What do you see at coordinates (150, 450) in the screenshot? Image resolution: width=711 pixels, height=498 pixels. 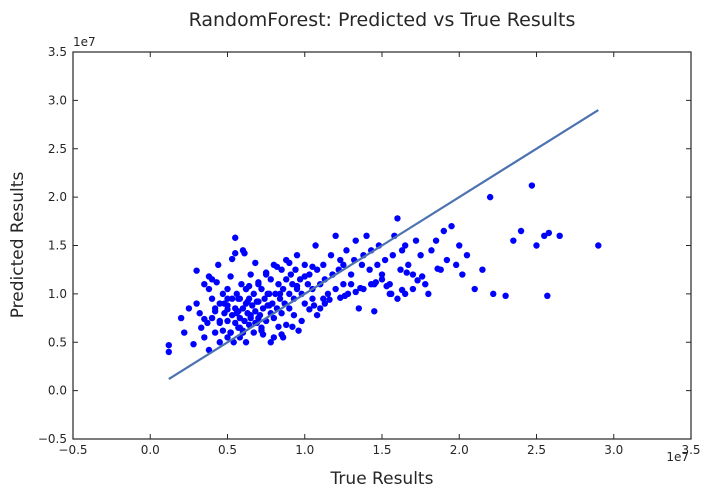 I see `x-tick-label: 0.0` at bounding box center [150, 450].